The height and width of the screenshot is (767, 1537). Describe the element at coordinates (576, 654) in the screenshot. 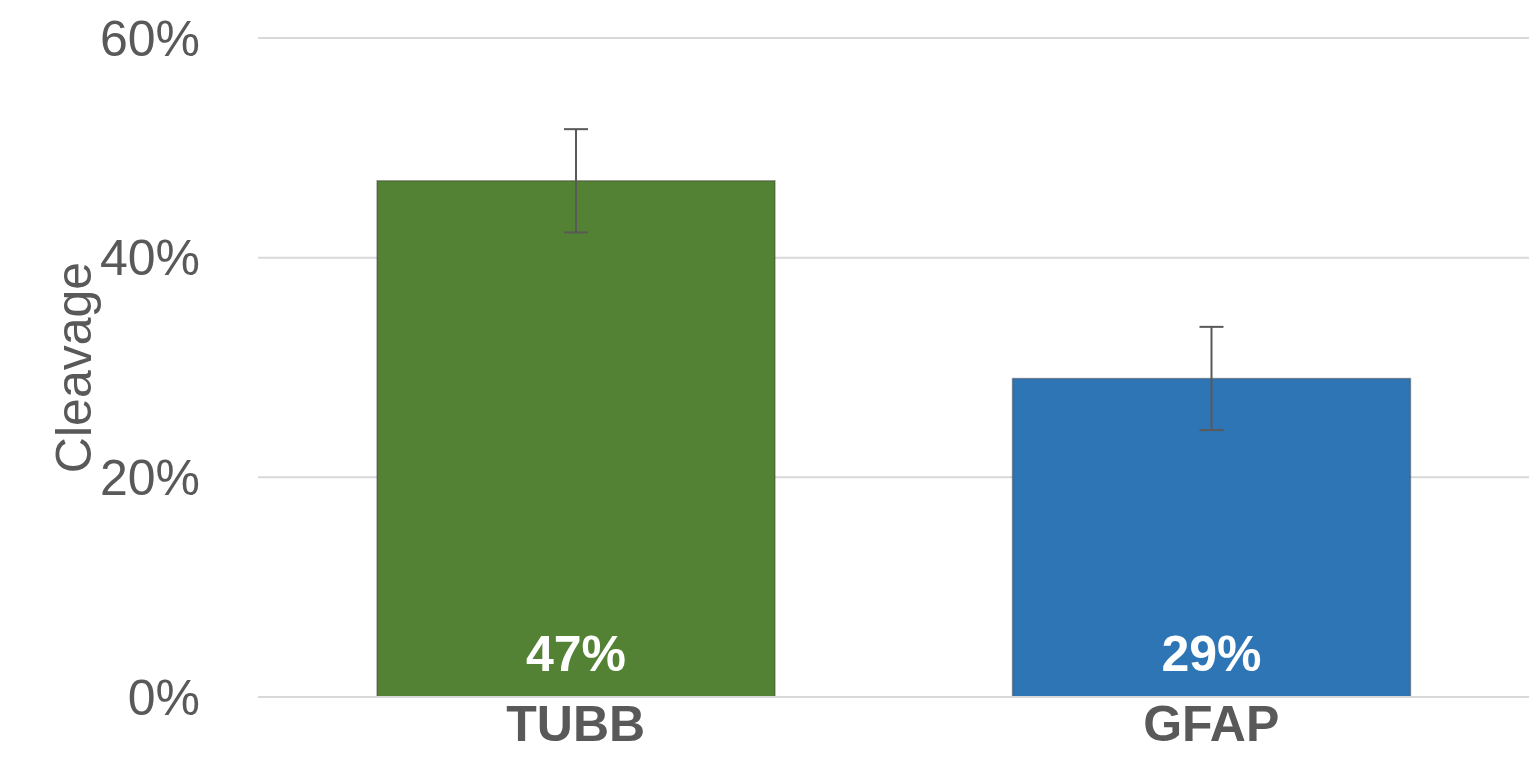

I see `data-label: 47%` at that location.